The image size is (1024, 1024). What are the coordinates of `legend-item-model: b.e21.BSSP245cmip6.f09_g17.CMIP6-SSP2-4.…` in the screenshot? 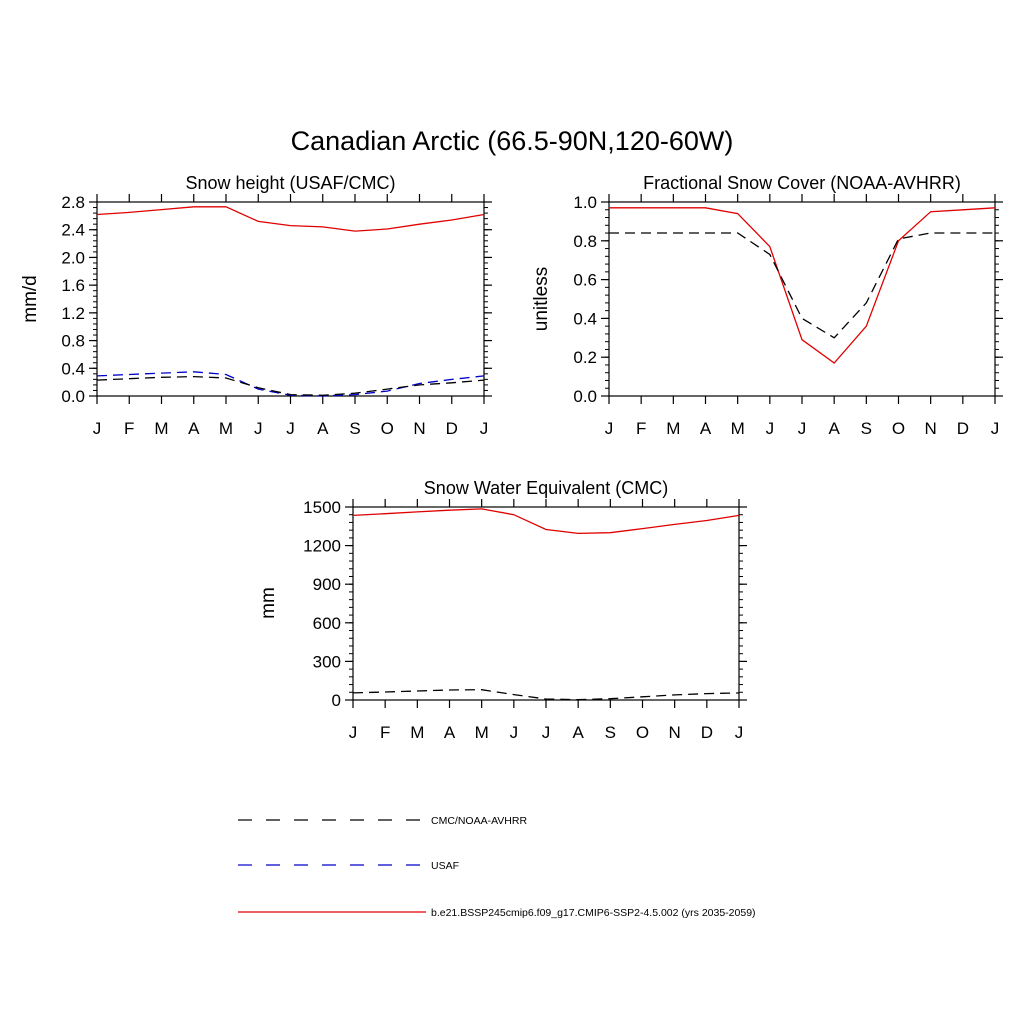 It's located at (497, 913).